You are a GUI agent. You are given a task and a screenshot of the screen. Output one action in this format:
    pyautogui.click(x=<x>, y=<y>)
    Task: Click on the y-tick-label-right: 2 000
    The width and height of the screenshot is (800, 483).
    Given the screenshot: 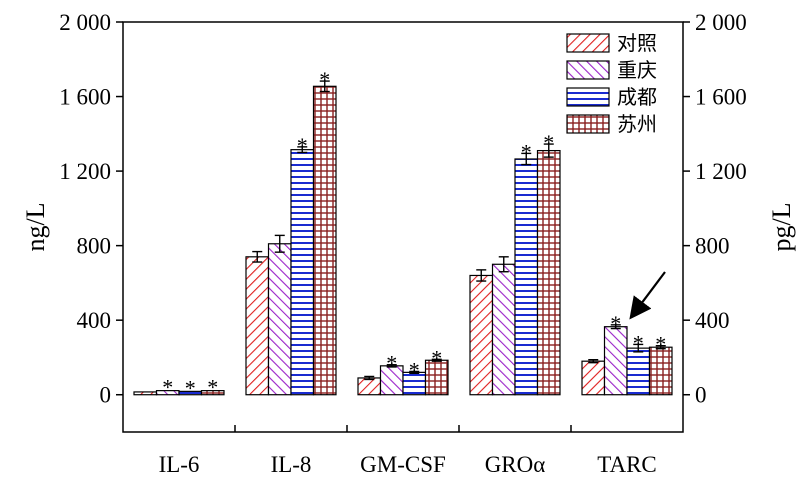 What is the action you would take?
    pyautogui.click(x=721, y=22)
    